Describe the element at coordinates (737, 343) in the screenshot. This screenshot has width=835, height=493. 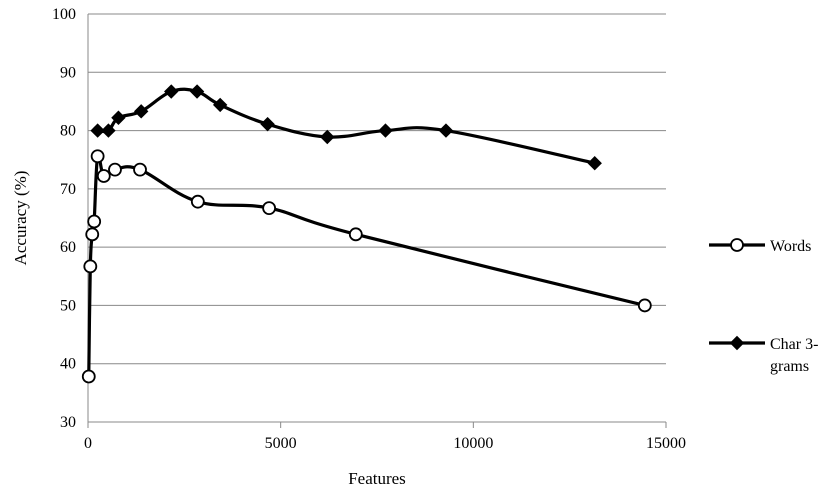
I see `legend-marker-diamond` at that location.